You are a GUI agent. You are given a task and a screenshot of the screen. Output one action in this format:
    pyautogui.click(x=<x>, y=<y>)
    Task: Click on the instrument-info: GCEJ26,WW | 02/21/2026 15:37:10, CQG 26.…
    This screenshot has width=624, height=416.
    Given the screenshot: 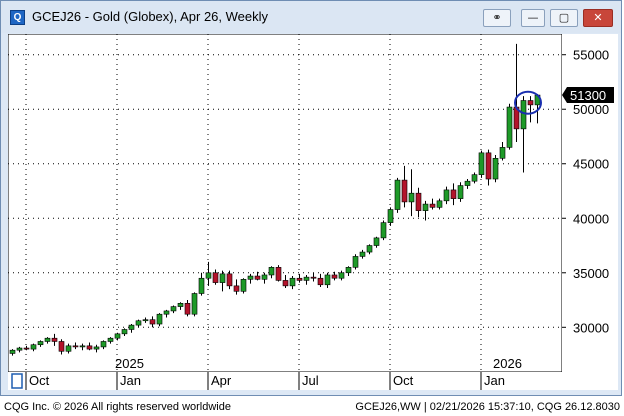 What is the action you would take?
    pyautogui.click(x=487, y=407)
    